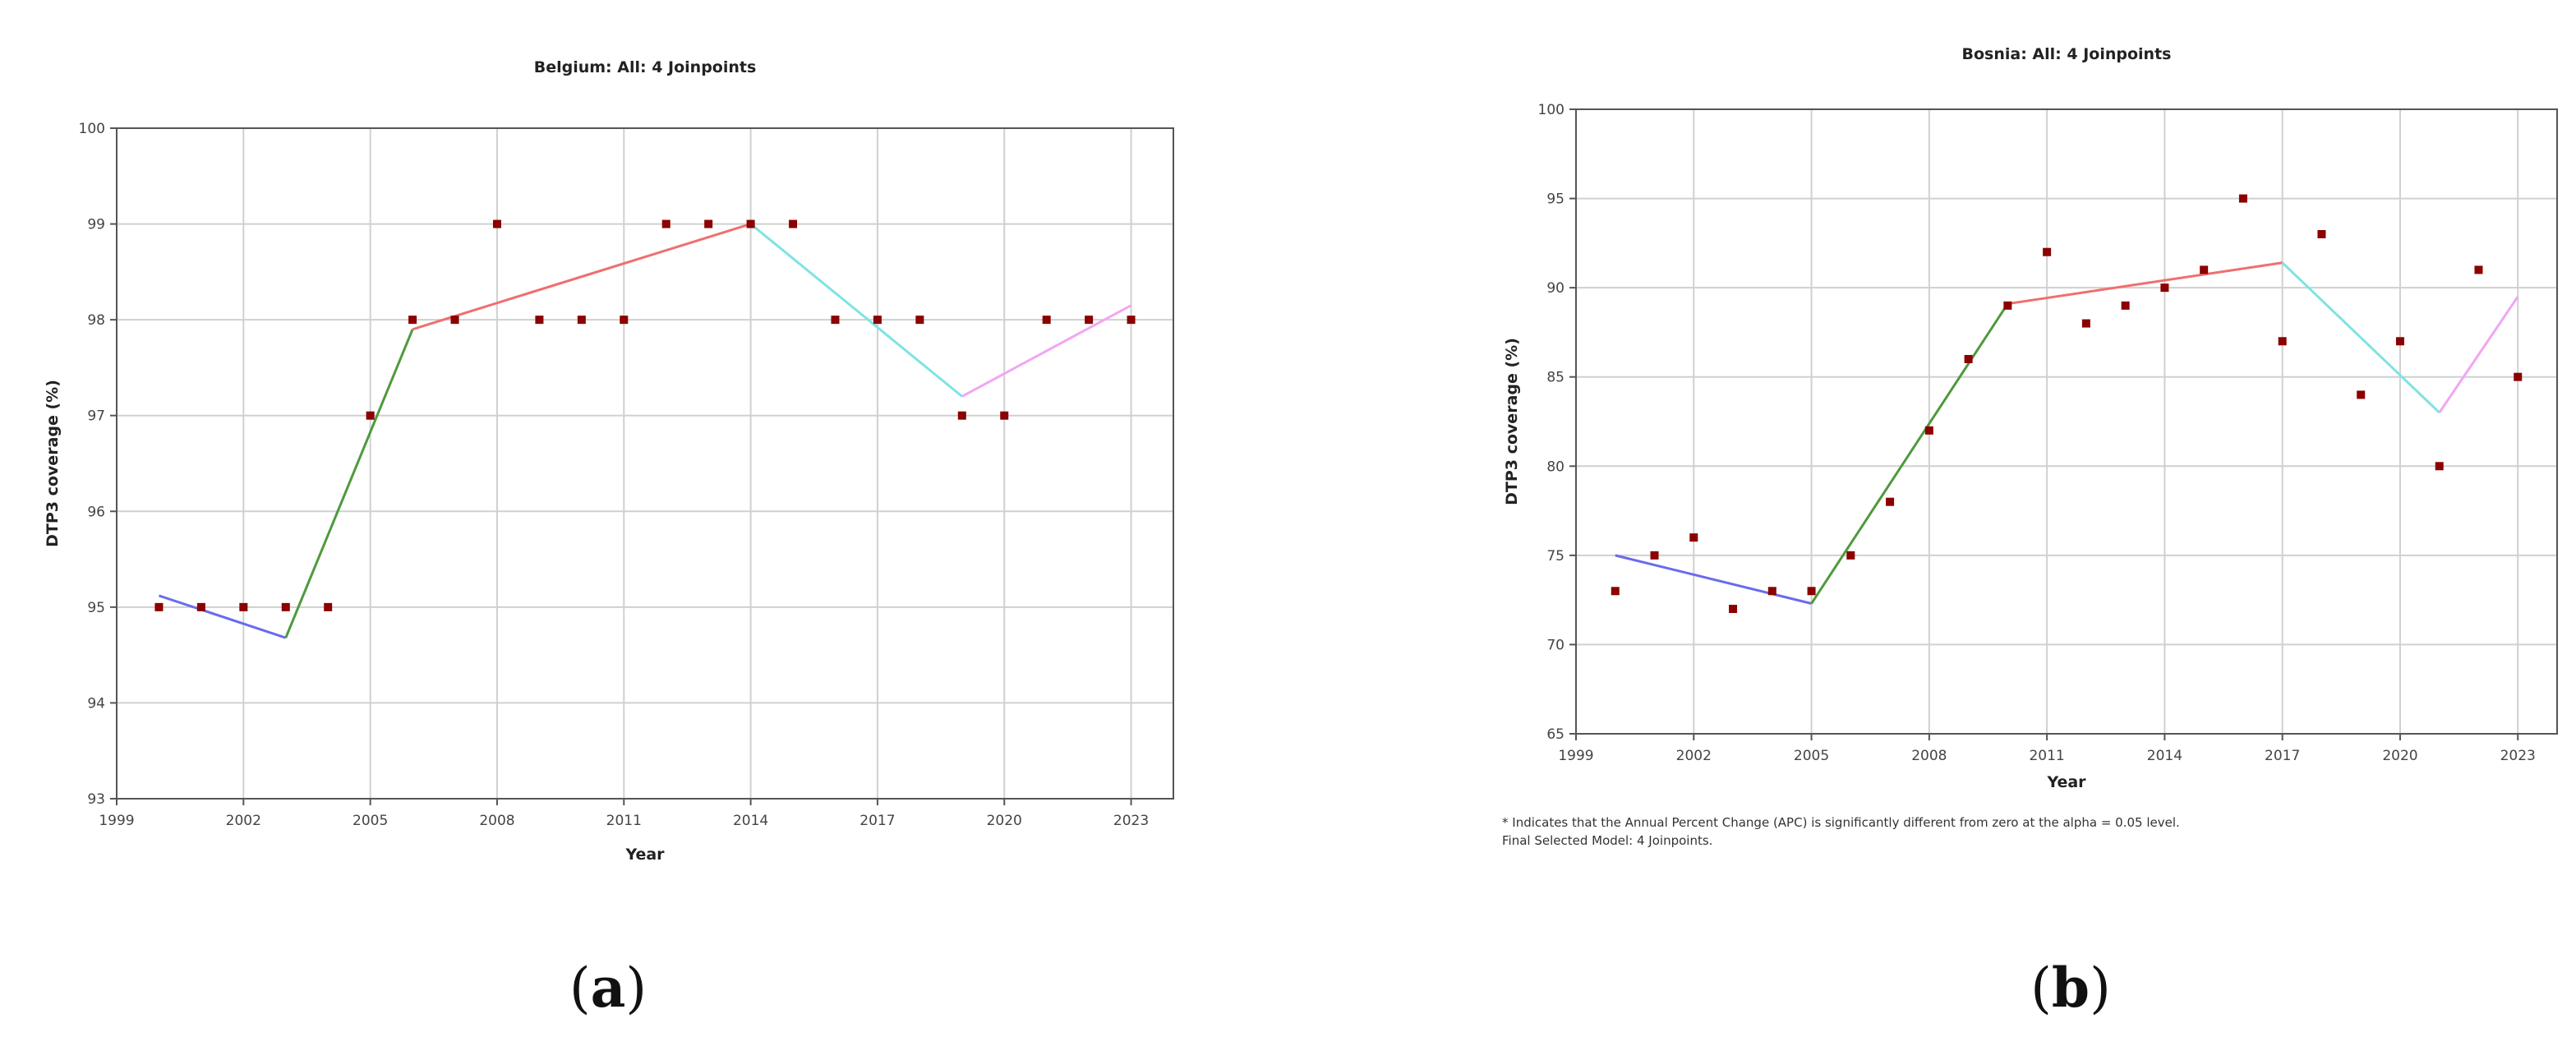 This screenshot has width=2576, height=1037. I want to click on y-tick-label: 65, so click(1555, 734).